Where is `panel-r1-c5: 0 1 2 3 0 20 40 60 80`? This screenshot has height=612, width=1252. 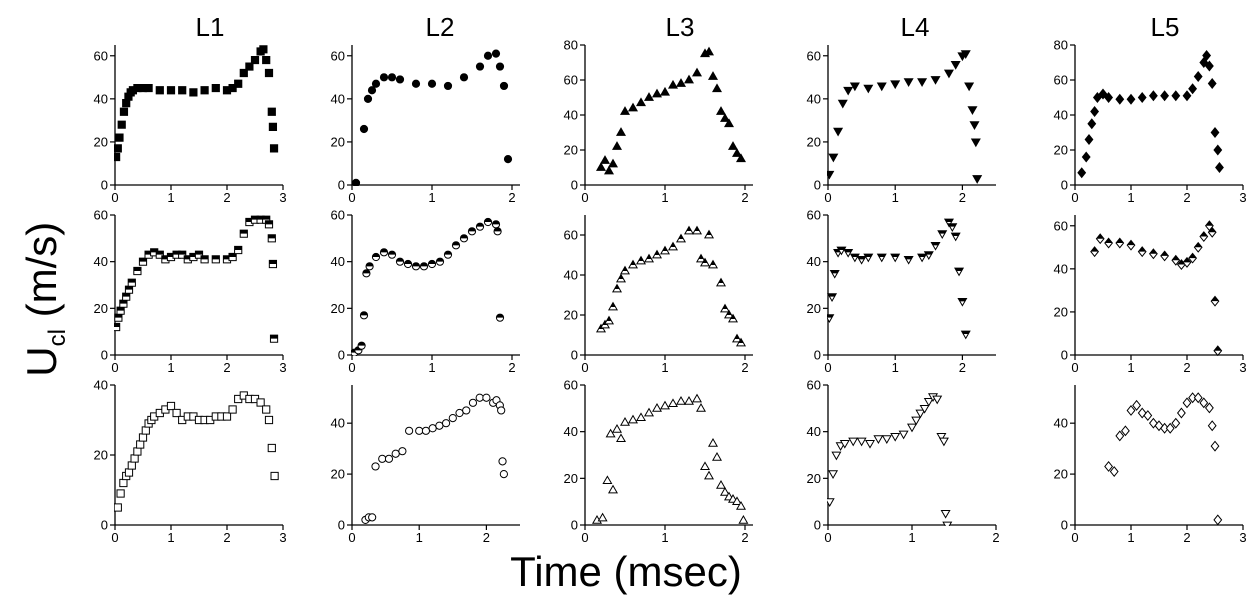 panel-r1-c5: 0 1 2 3 0 20 40 60 80 is located at coordinates (1150, 122).